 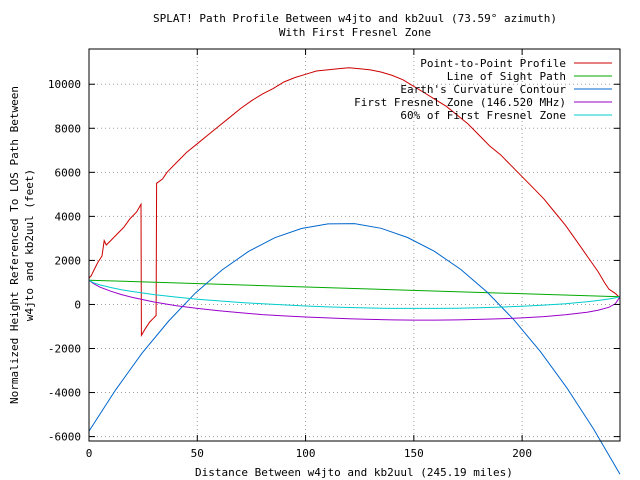 I want to click on x-tick-label: 200, so click(x=522, y=453).